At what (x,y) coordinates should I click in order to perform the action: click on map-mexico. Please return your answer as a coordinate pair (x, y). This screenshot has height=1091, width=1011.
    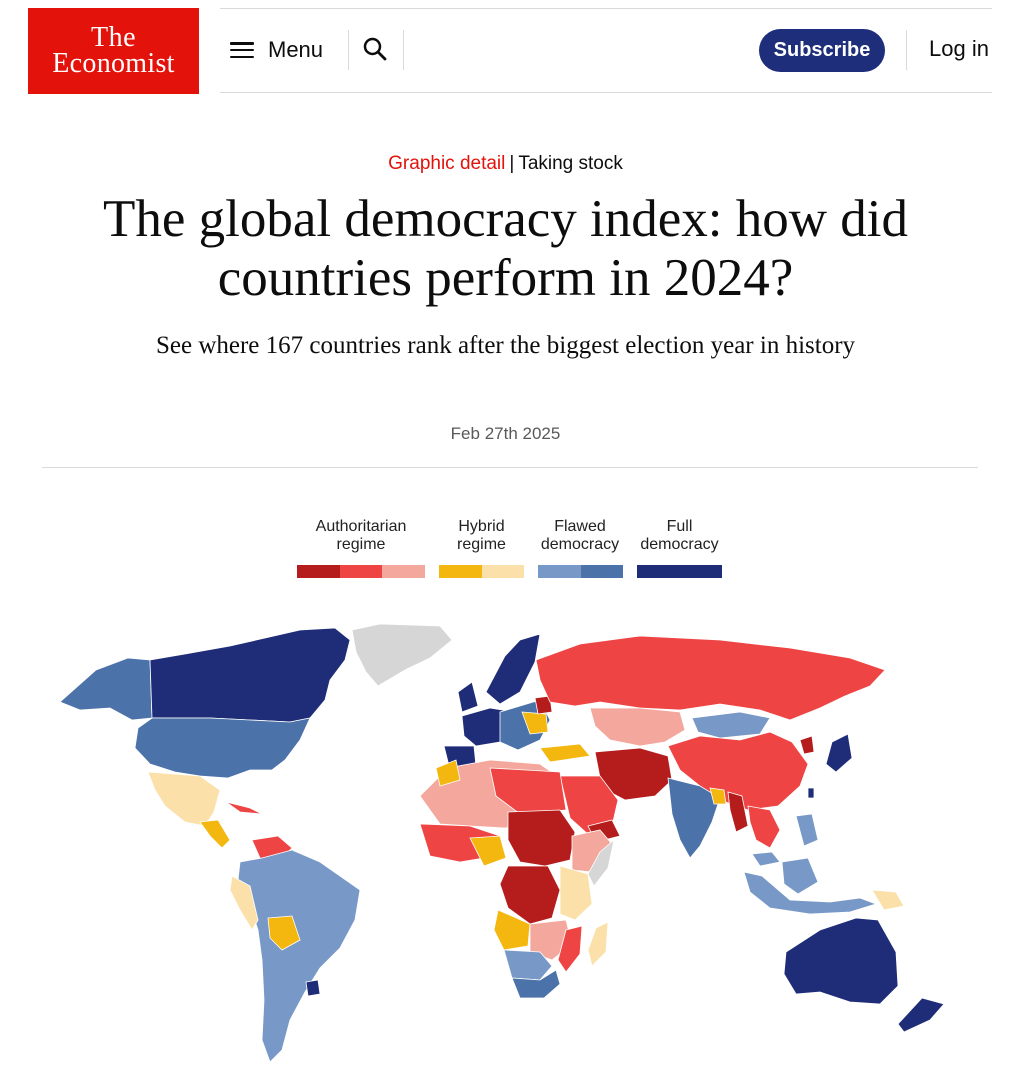
    Looking at the image, I should click on (184, 799).